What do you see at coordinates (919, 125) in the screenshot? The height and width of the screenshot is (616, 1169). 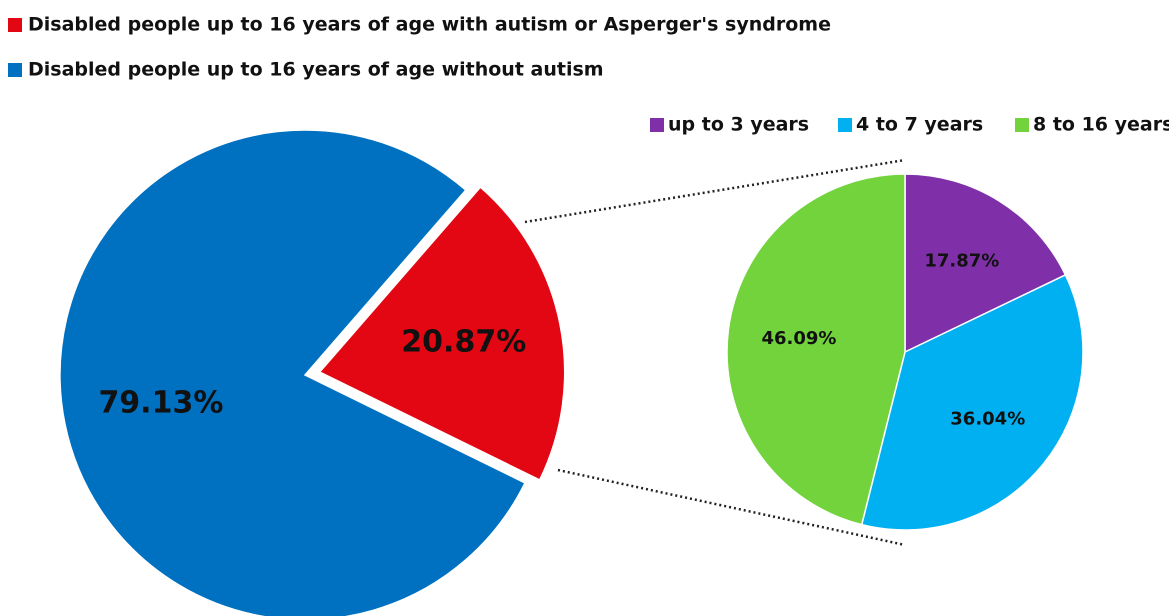 I see `legend-label: 4 to 7 years` at bounding box center [919, 125].